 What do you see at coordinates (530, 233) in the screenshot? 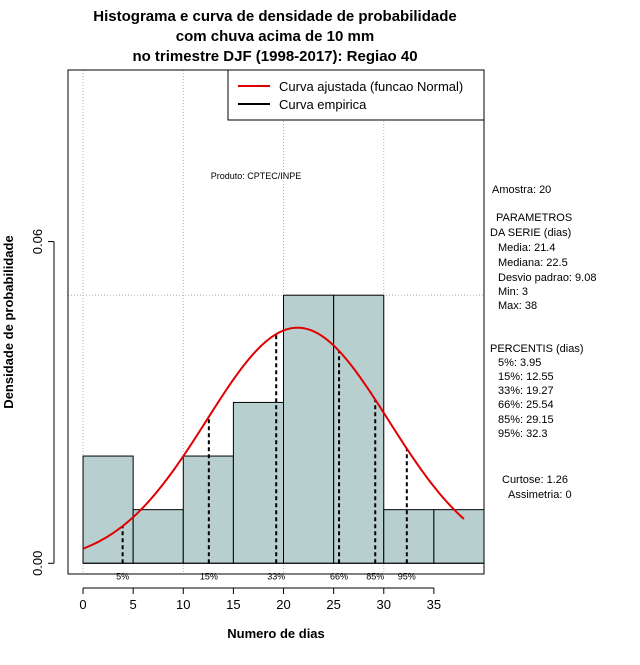
I see `parameters-title-2: DA SERIE (dias)` at bounding box center [530, 233].